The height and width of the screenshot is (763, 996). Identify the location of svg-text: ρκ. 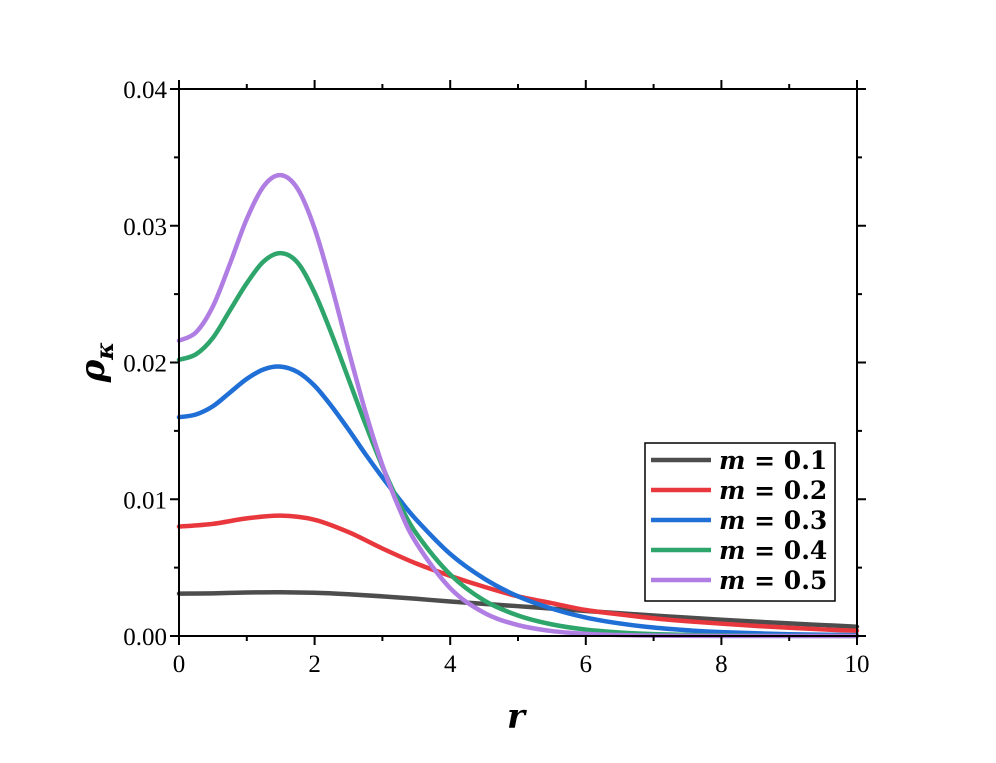
(96, 363).